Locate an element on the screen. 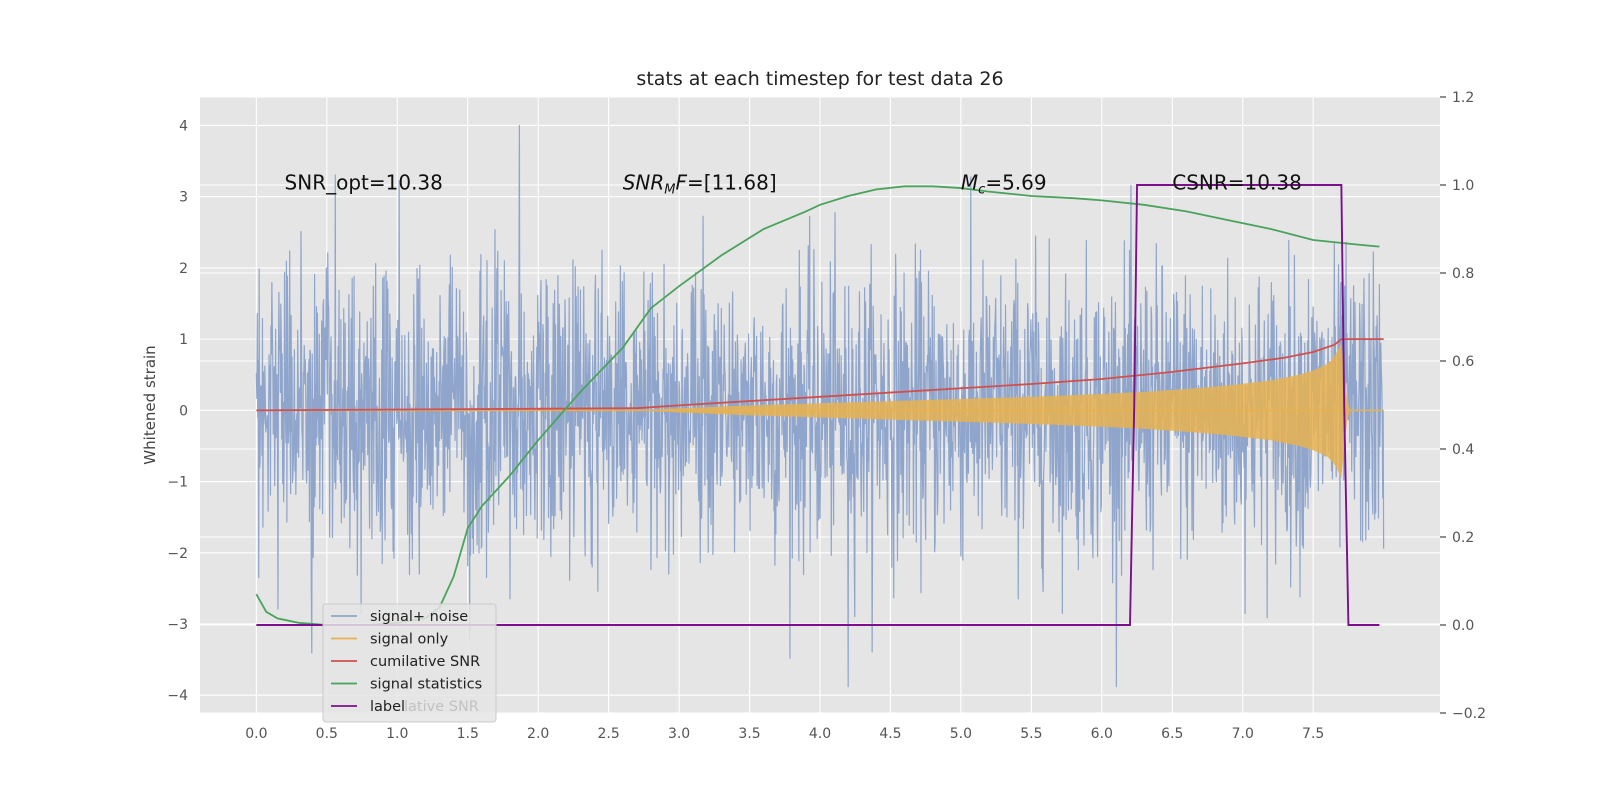 The height and width of the screenshot is (800, 1600). x-tick-label-5: 2.5 is located at coordinates (609, 734).